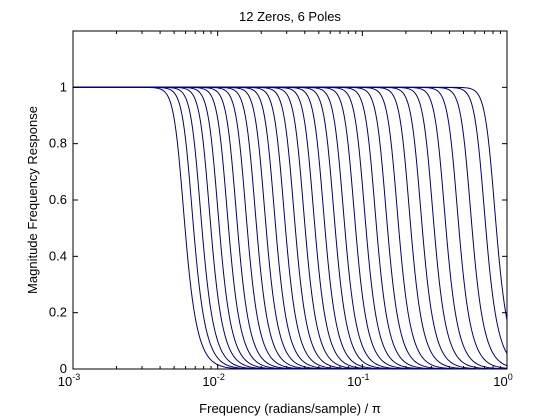 The width and height of the screenshot is (560, 420). I want to click on y-tick-label: 1, so click(63, 86).